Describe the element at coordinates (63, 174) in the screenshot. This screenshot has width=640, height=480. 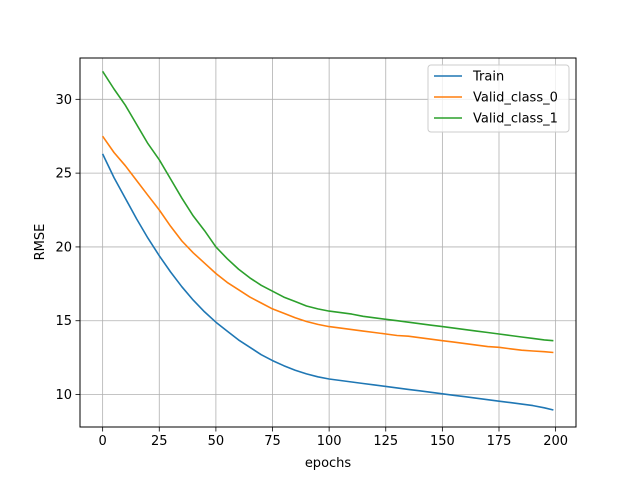
I see `y-tick-label: 25` at that location.